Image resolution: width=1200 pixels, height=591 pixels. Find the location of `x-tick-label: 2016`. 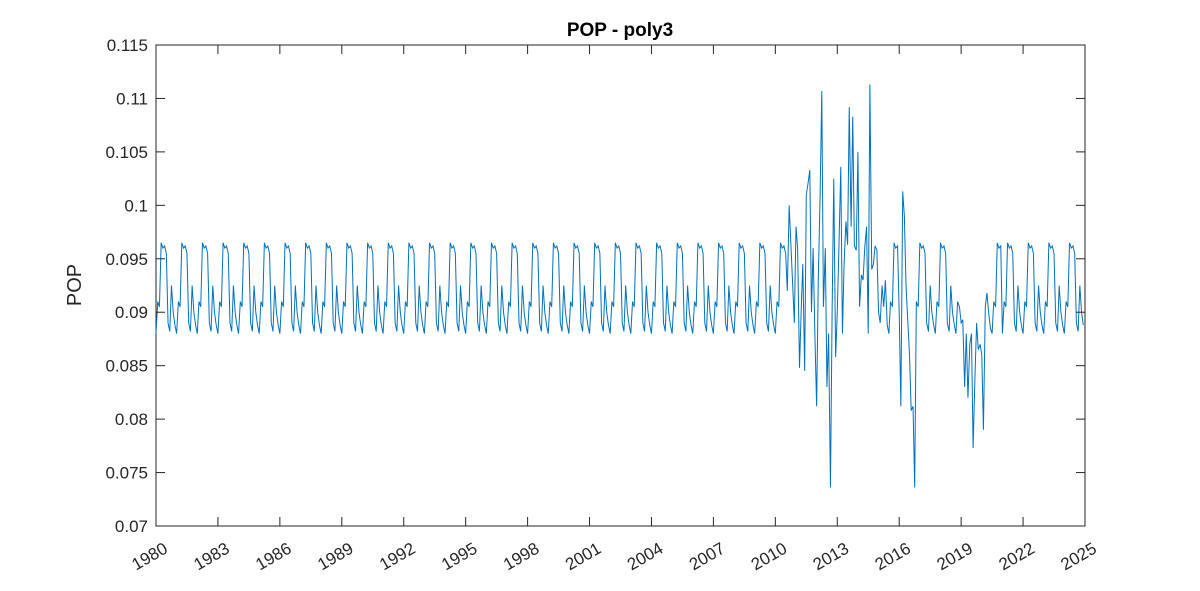

x-tick-label: 2016 is located at coordinates (893, 556).